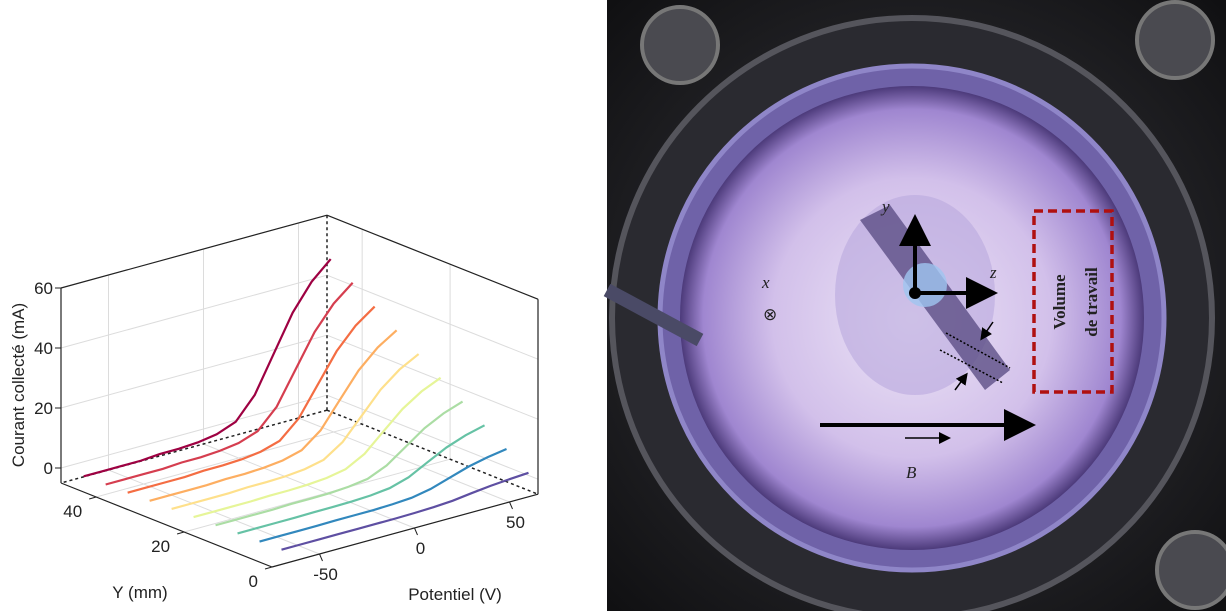 The height and width of the screenshot is (611, 1226). What do you see at coordinates (420, 548) in the screenshot?
I see `x-tick-label: 0` at bounding box center [420, 548].